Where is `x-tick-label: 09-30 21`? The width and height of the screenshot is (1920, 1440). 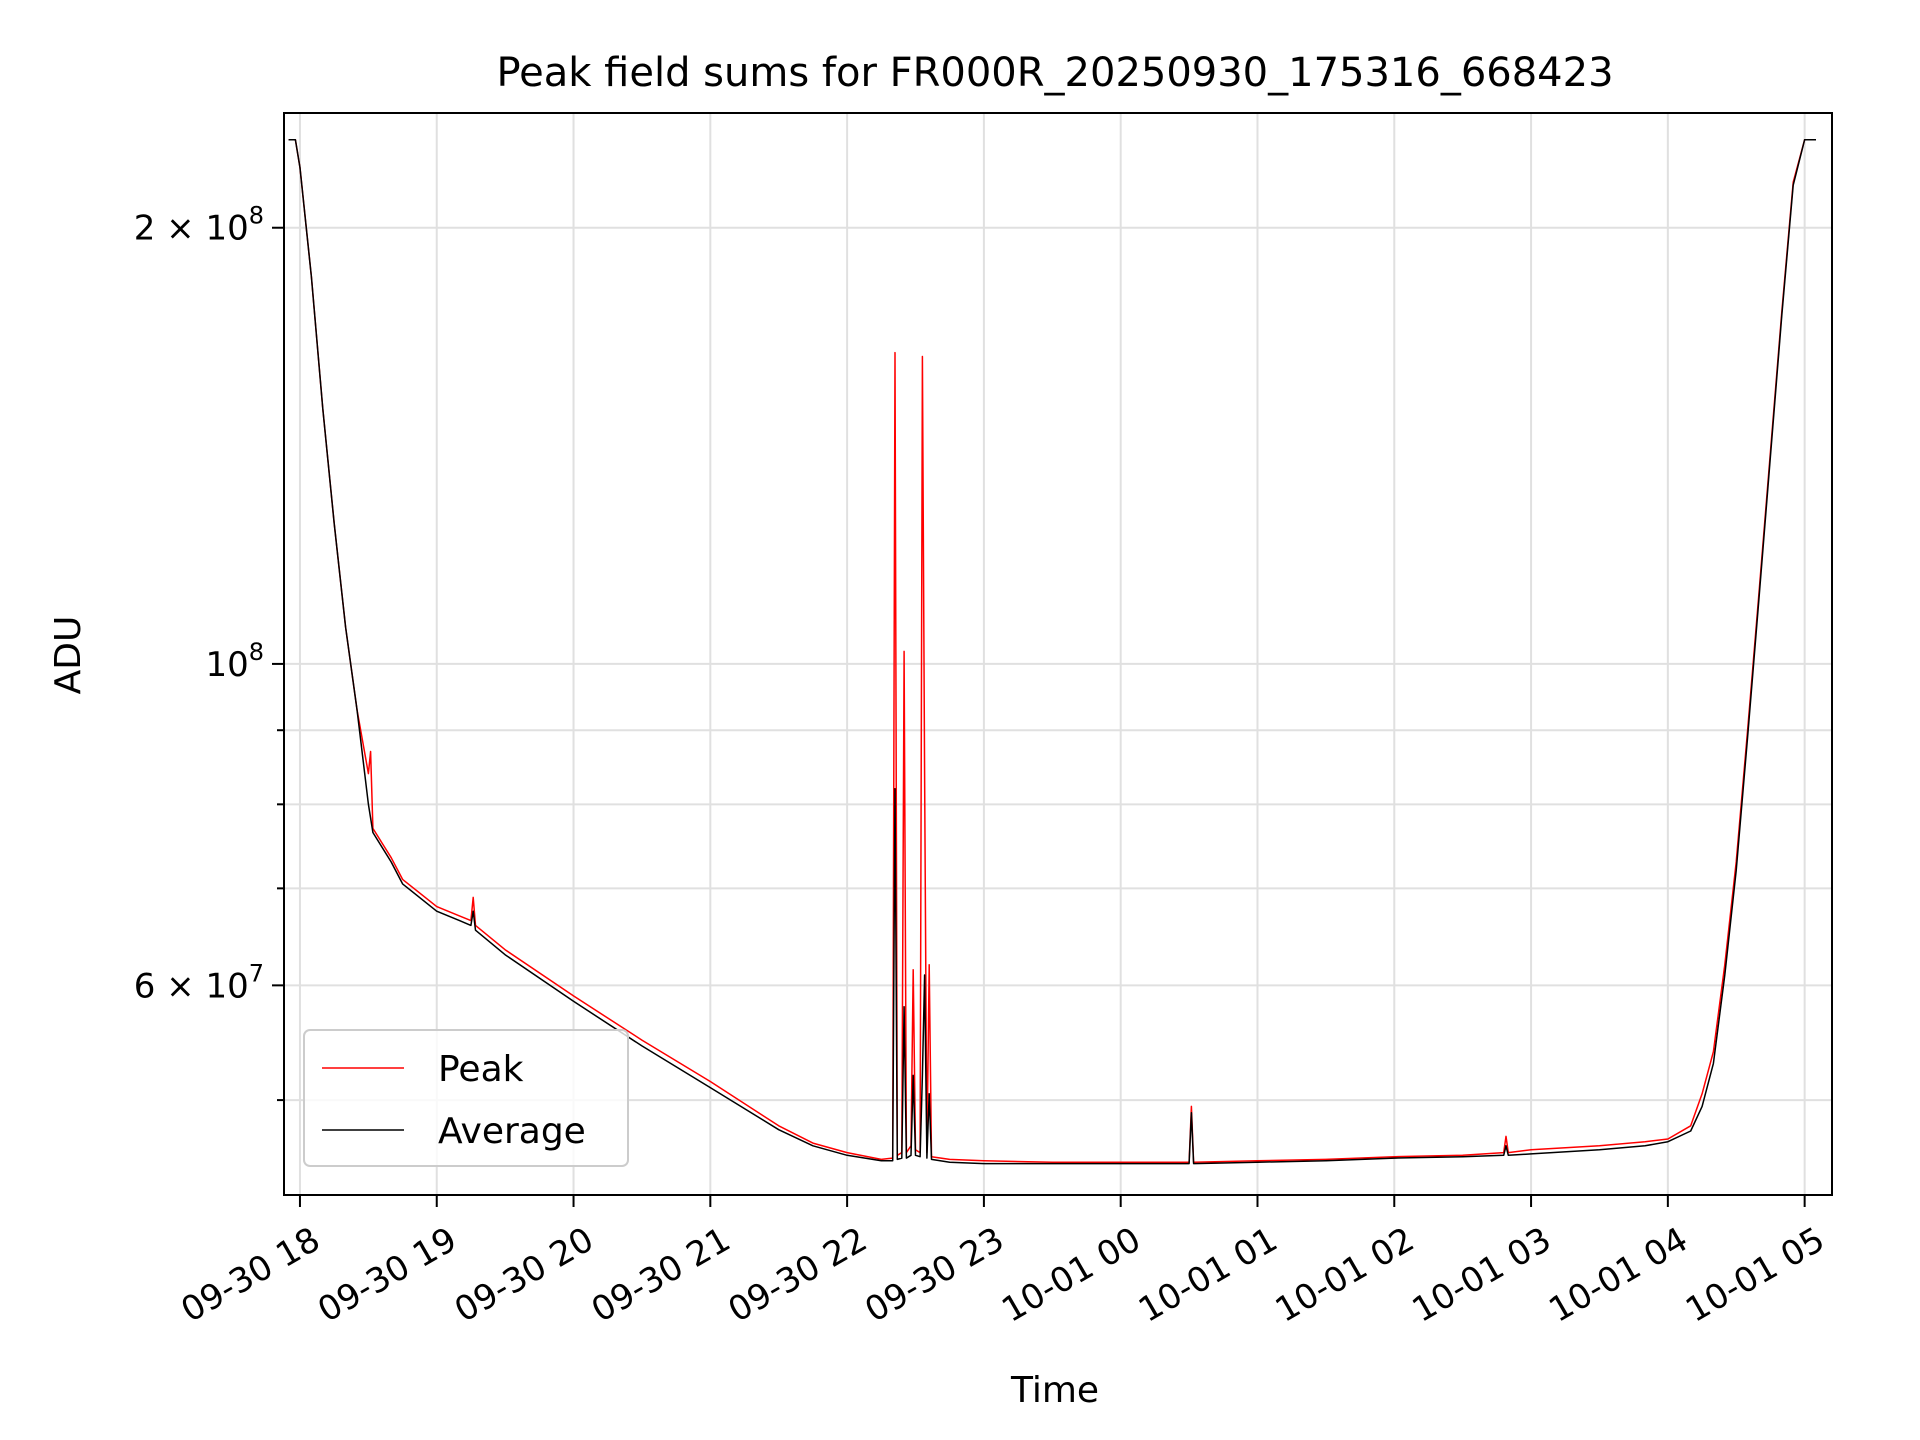 x-tick-label: 09-30 21 is located at coordinates (661, 1275).